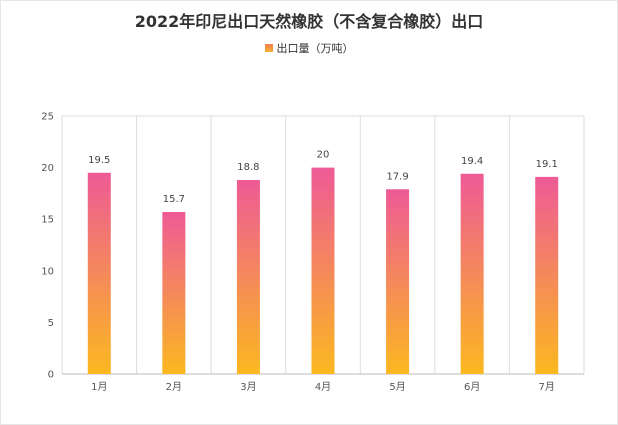  I want to click on x-tick-label: 4月, so click(323, 387).